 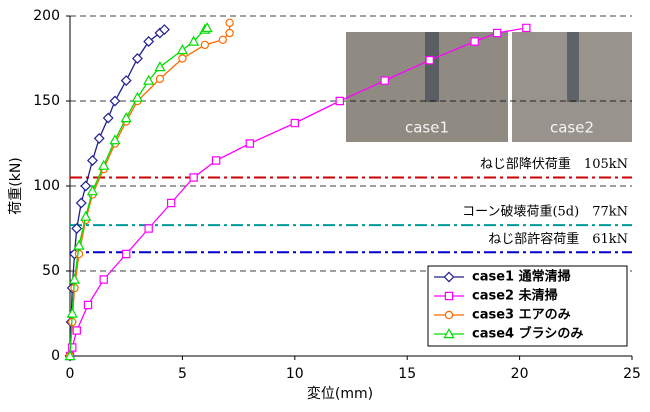 I want to click on y-tick-label: 0, so click(x=55, y=356).